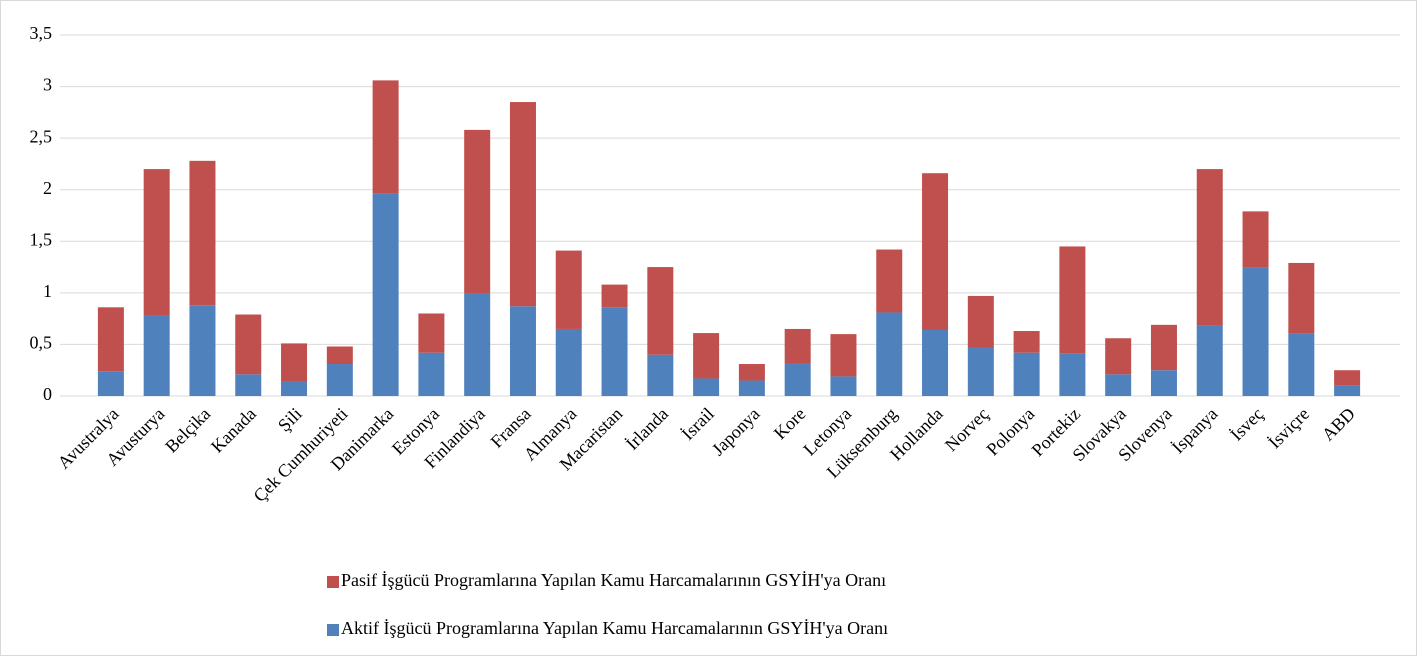 The image size is (1418, 657). What do you see at coordinates (41, 343) in the screenshot?
I see `y-tick-label: 0,5` at bounding box center [41, 343].